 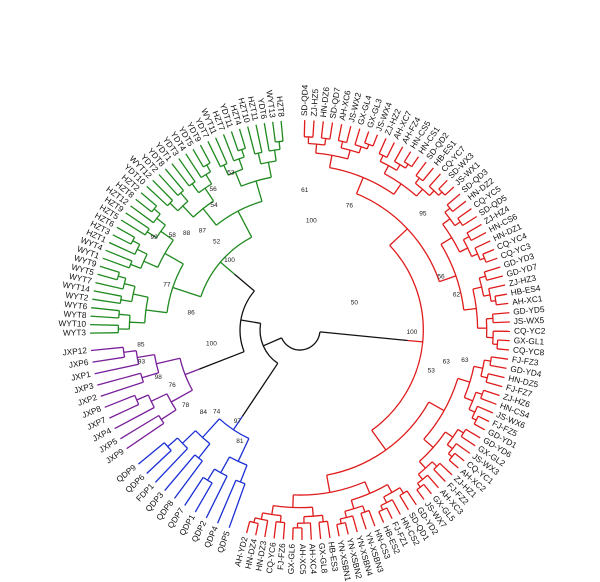 What do you see at coordinates (529, 320) in the screenshot?
I see `tip-label: JS-WX5` at bounding box center [529, 320].